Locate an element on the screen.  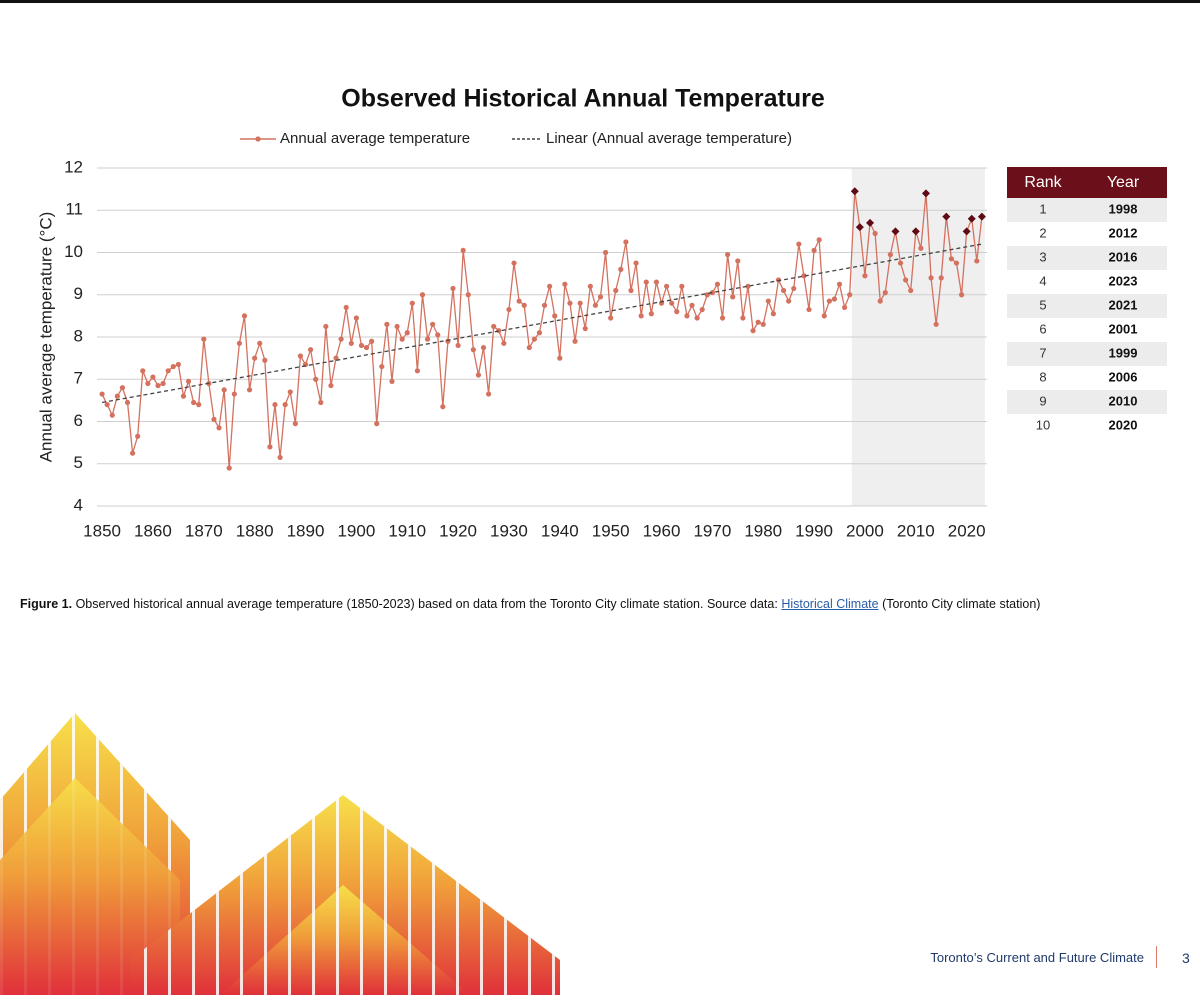
decoration is located at coordinates (280, 854).